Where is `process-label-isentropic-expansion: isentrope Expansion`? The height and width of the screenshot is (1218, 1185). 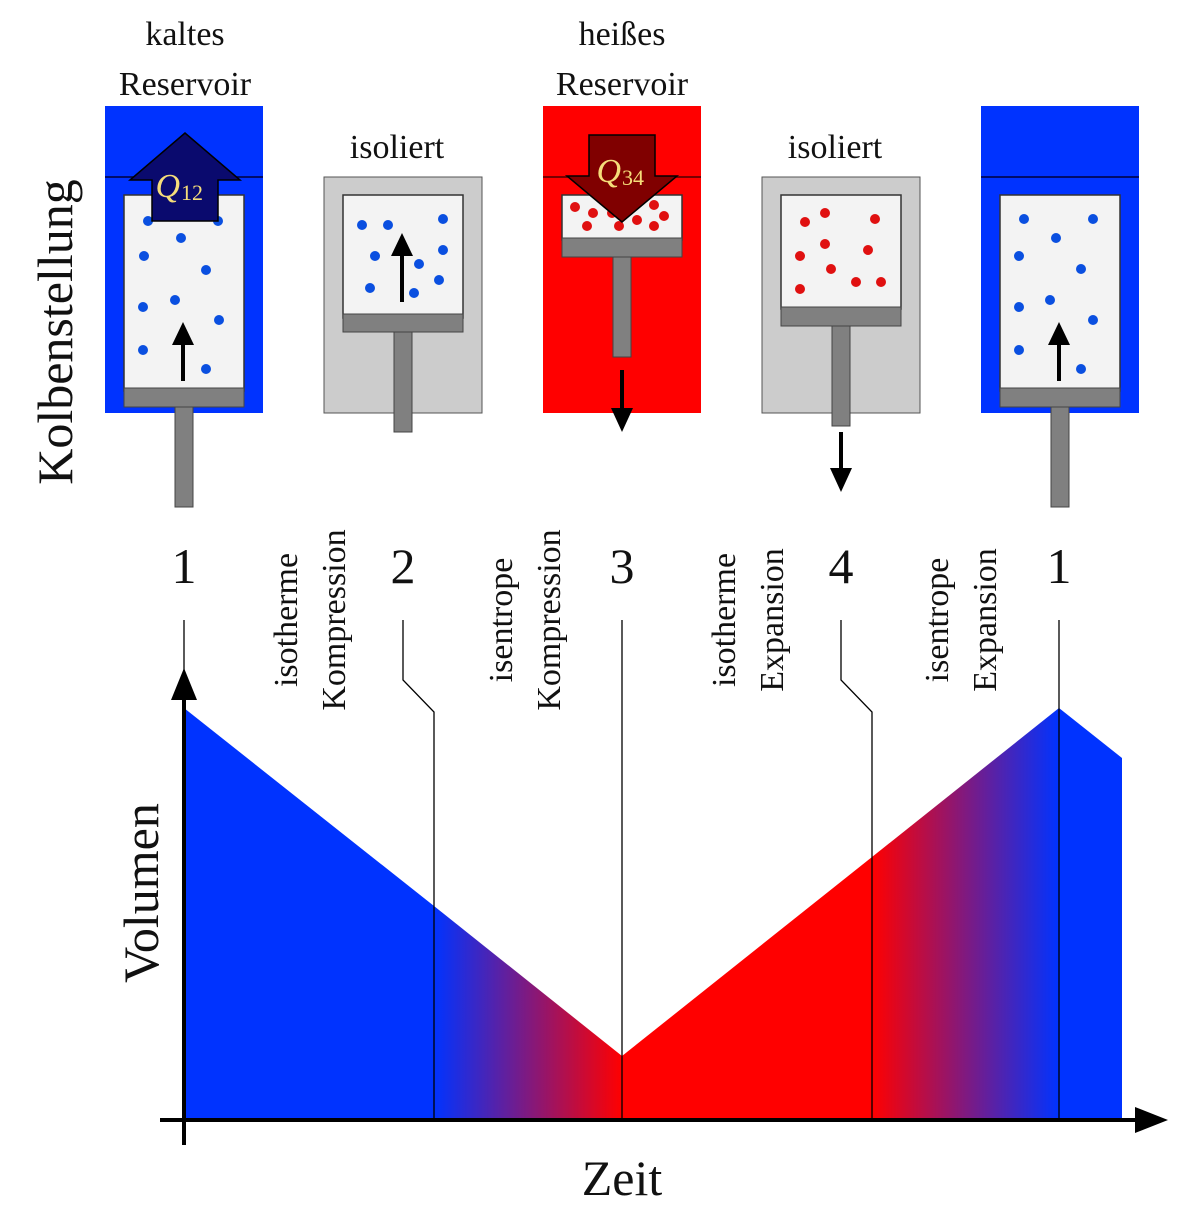 process-label-isentropic-expansion: isentrope Expansion is located at coordinates (961, 620).